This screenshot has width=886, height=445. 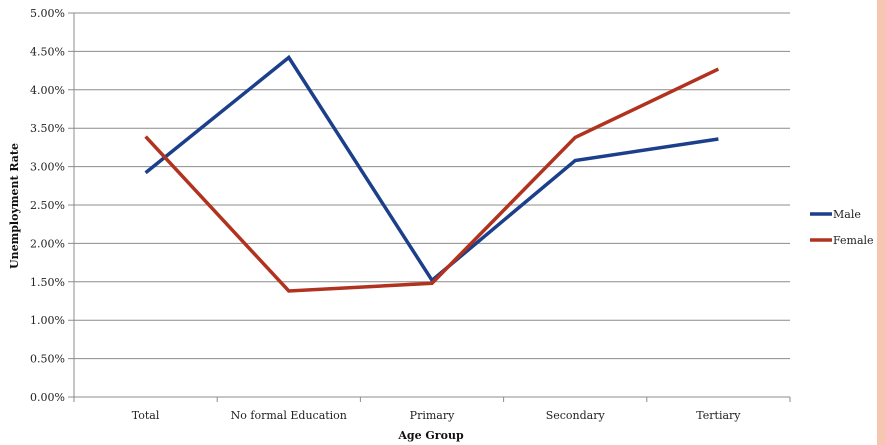 I want to click on x-axis-title: Age Group, so click(x=430, y=435).